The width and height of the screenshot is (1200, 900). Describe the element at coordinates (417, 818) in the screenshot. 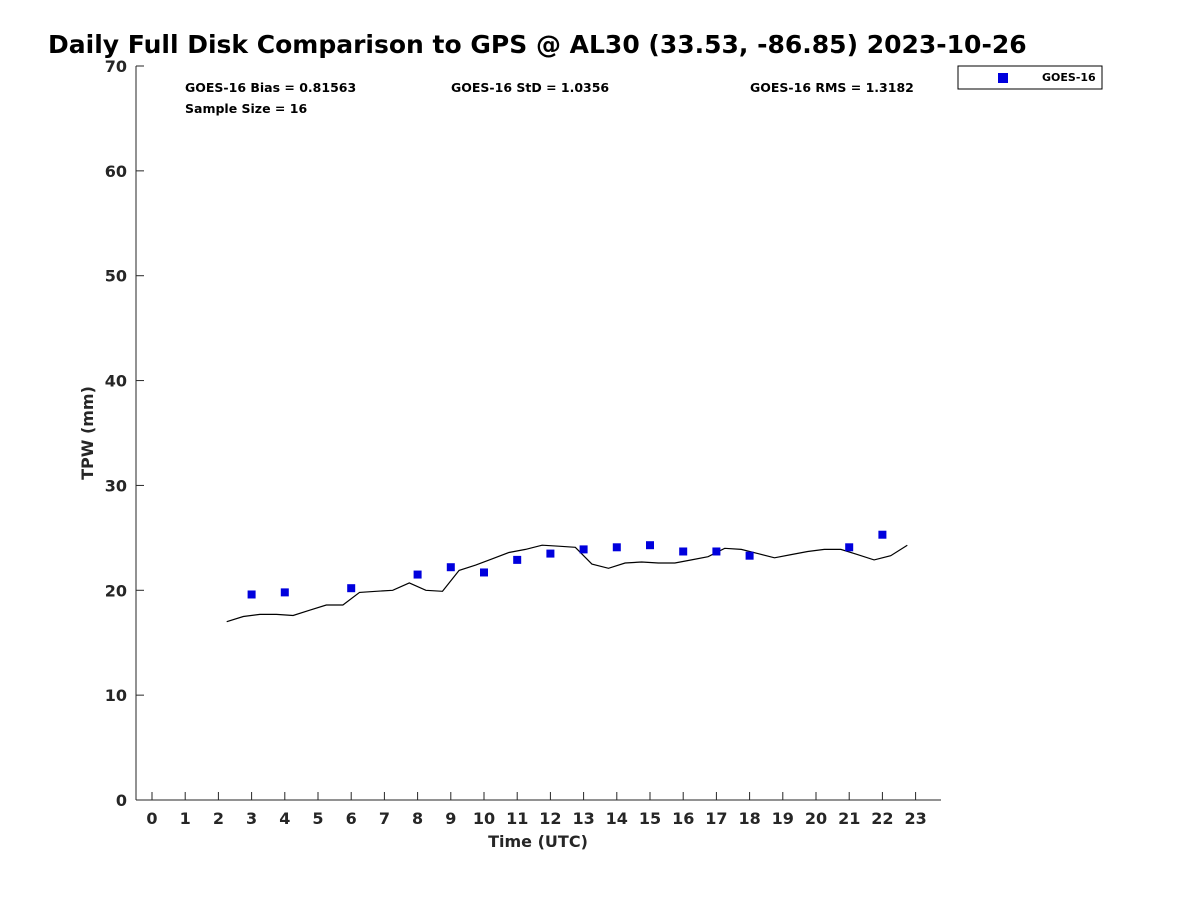

I see `x-tick-label: 8` at that location.